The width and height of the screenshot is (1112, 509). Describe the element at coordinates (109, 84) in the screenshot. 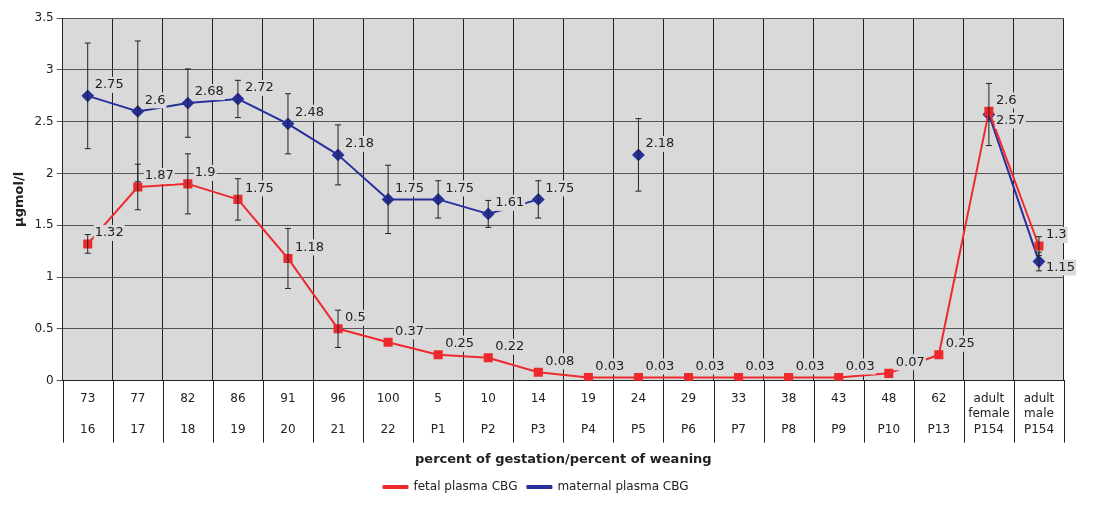

I see `data-label: 2.75` at that location.